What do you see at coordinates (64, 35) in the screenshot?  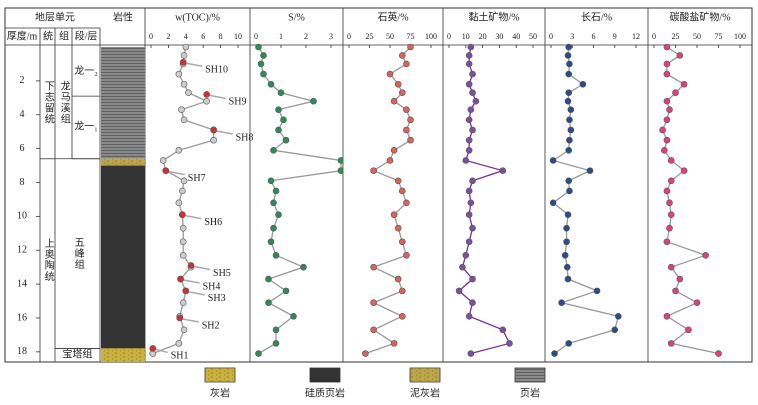 I see `header: 组` at bounding box center [64, 35].